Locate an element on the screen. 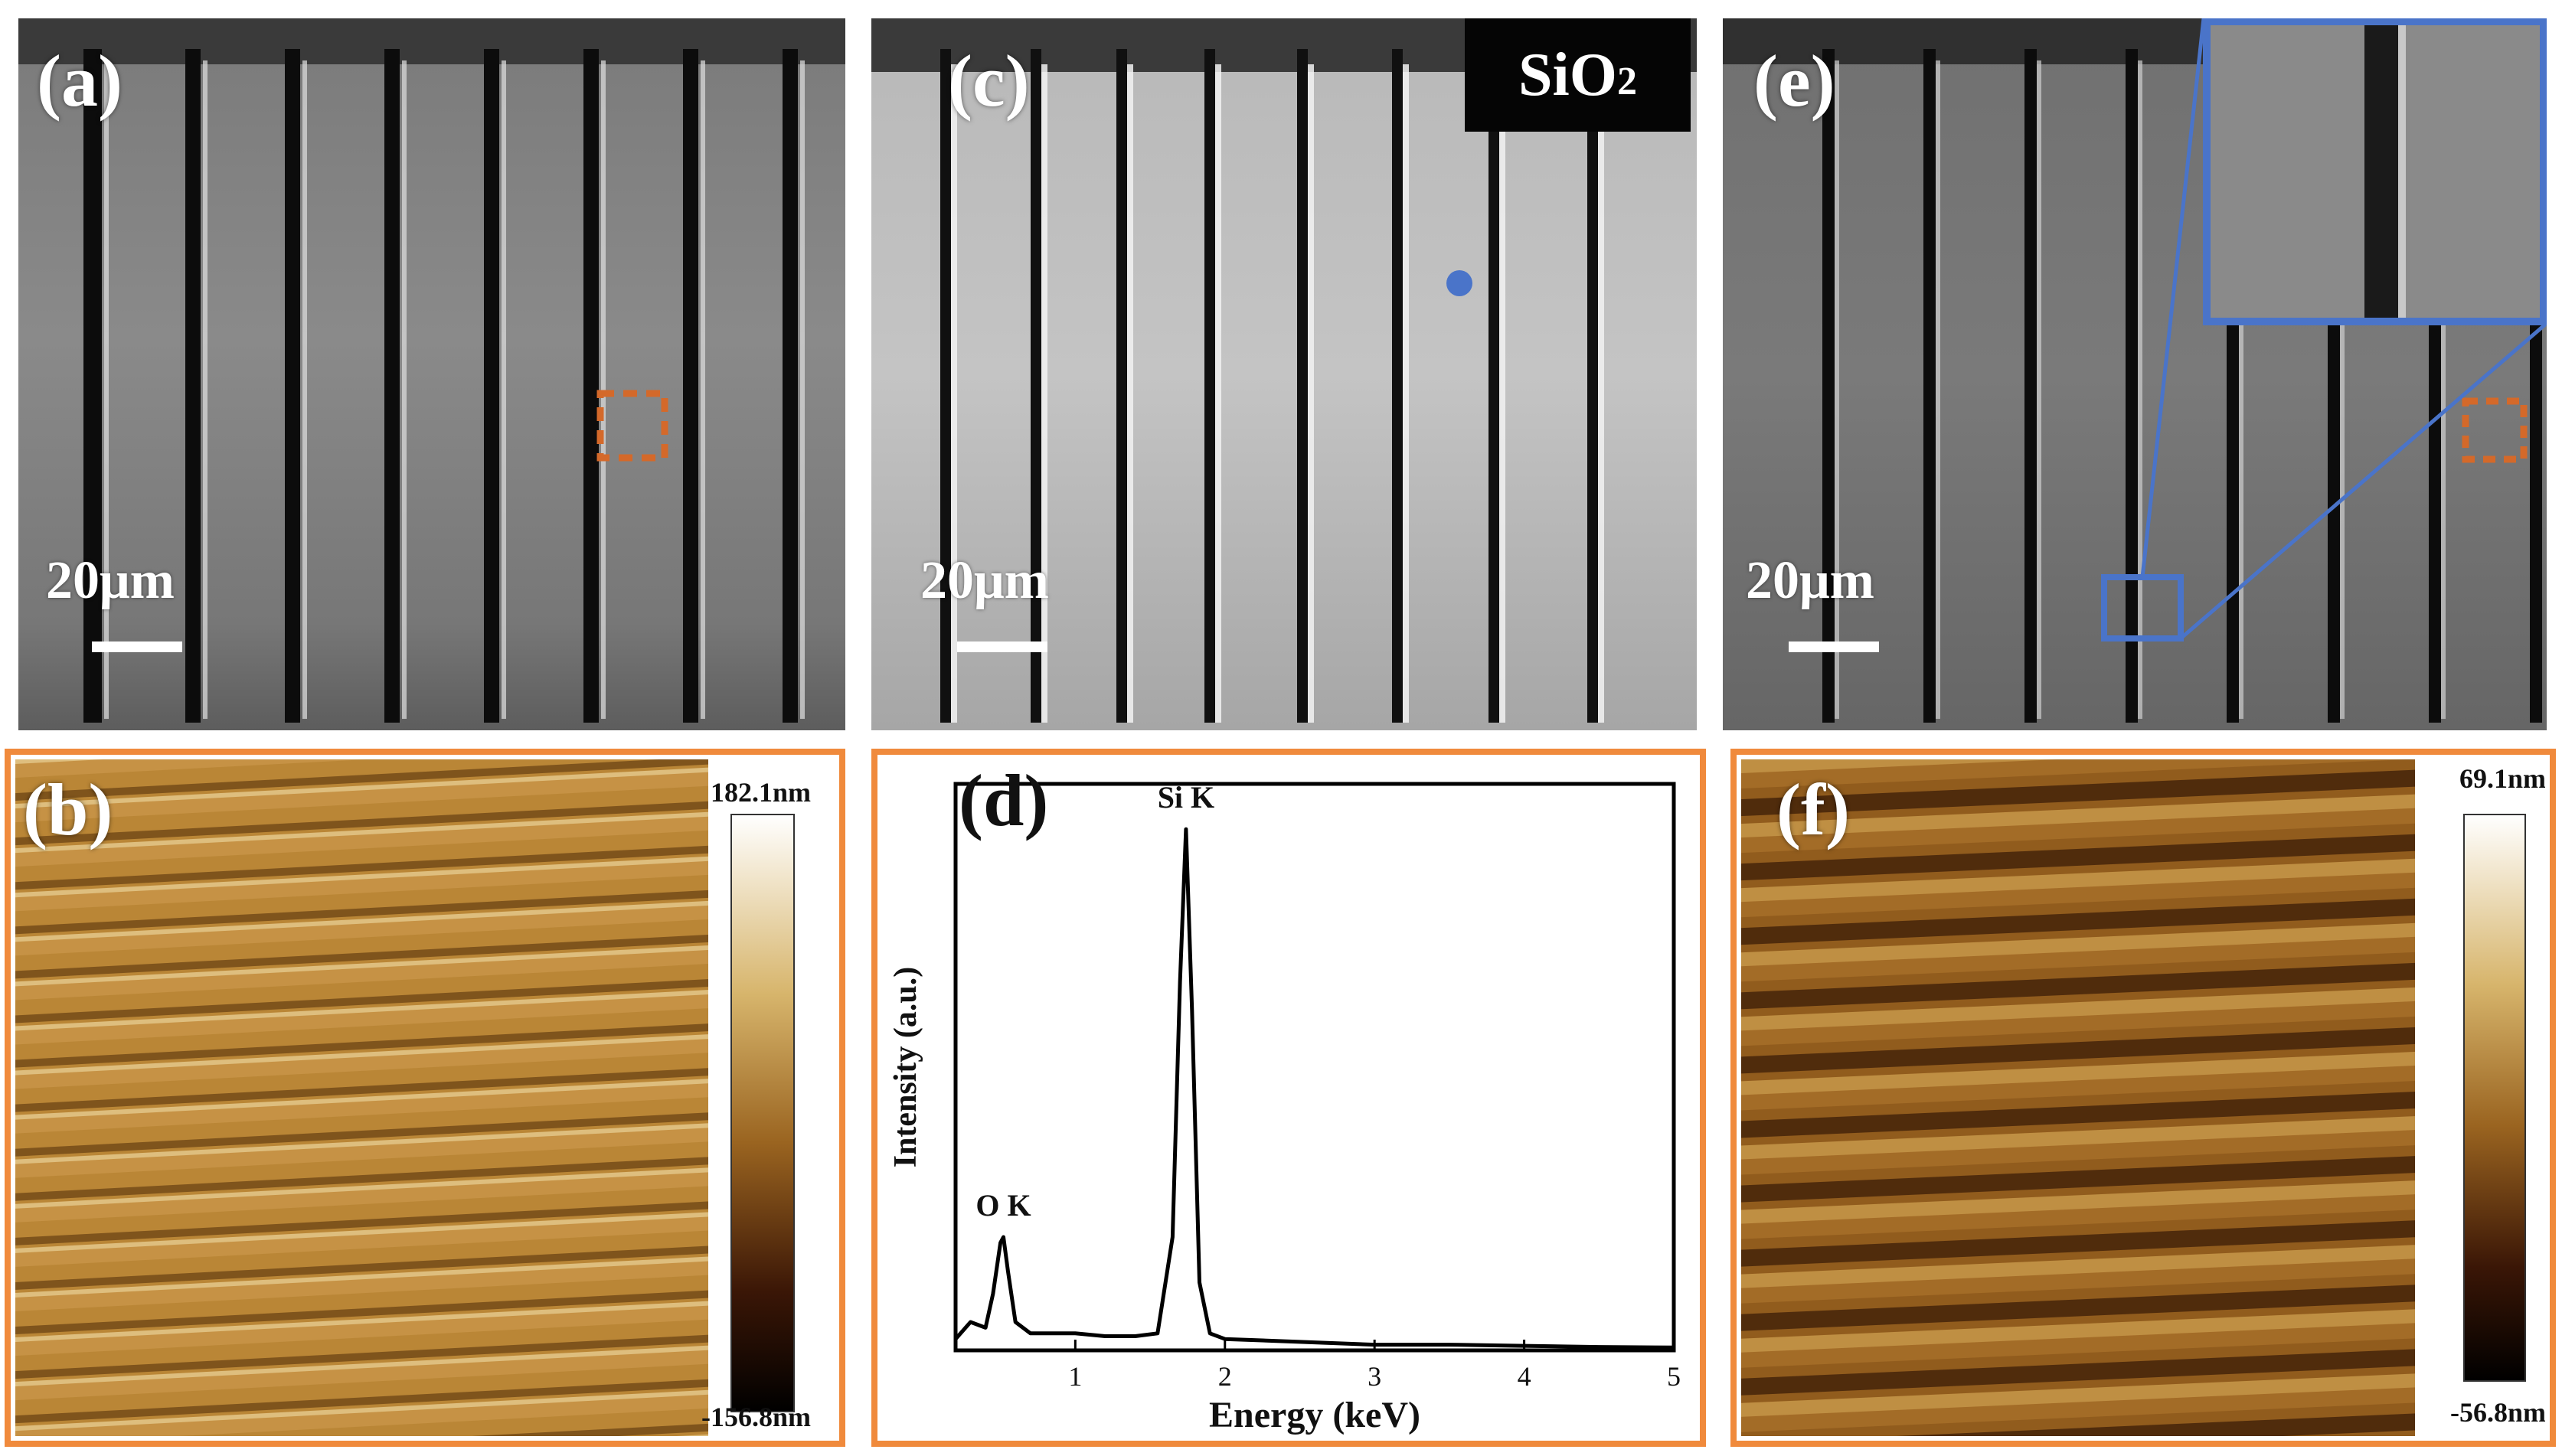 This screenshot has height=1456, width=2562. spectrum-line is located at coordinates (1314, 1088).